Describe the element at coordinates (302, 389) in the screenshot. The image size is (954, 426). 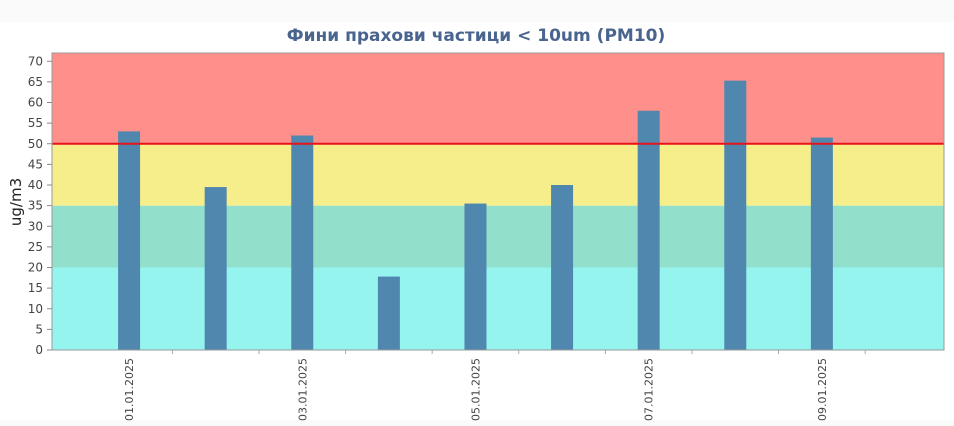
I see `x-tick-label: 03.01.2025` at that location.